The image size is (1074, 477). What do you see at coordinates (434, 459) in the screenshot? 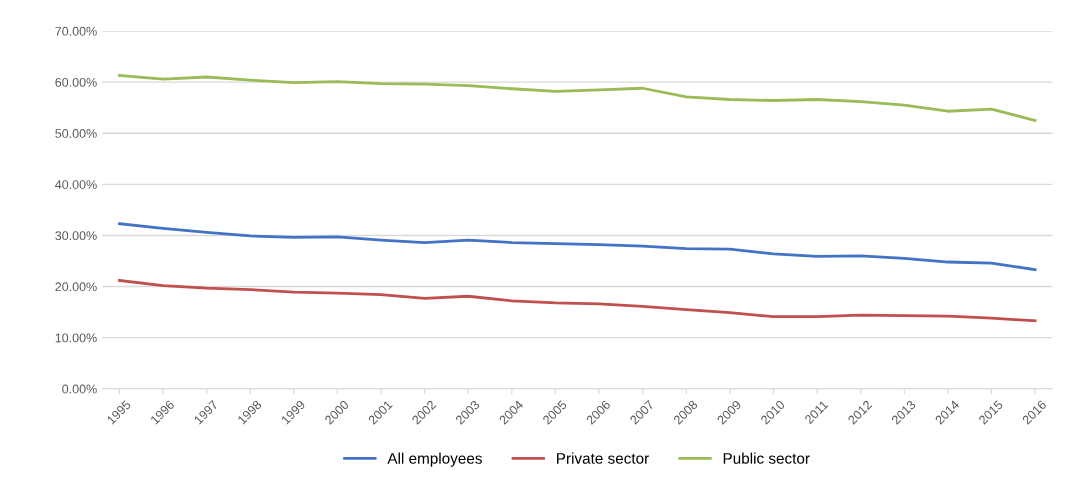
I see `legend-label: All employees` at bounding box center [434, 459].